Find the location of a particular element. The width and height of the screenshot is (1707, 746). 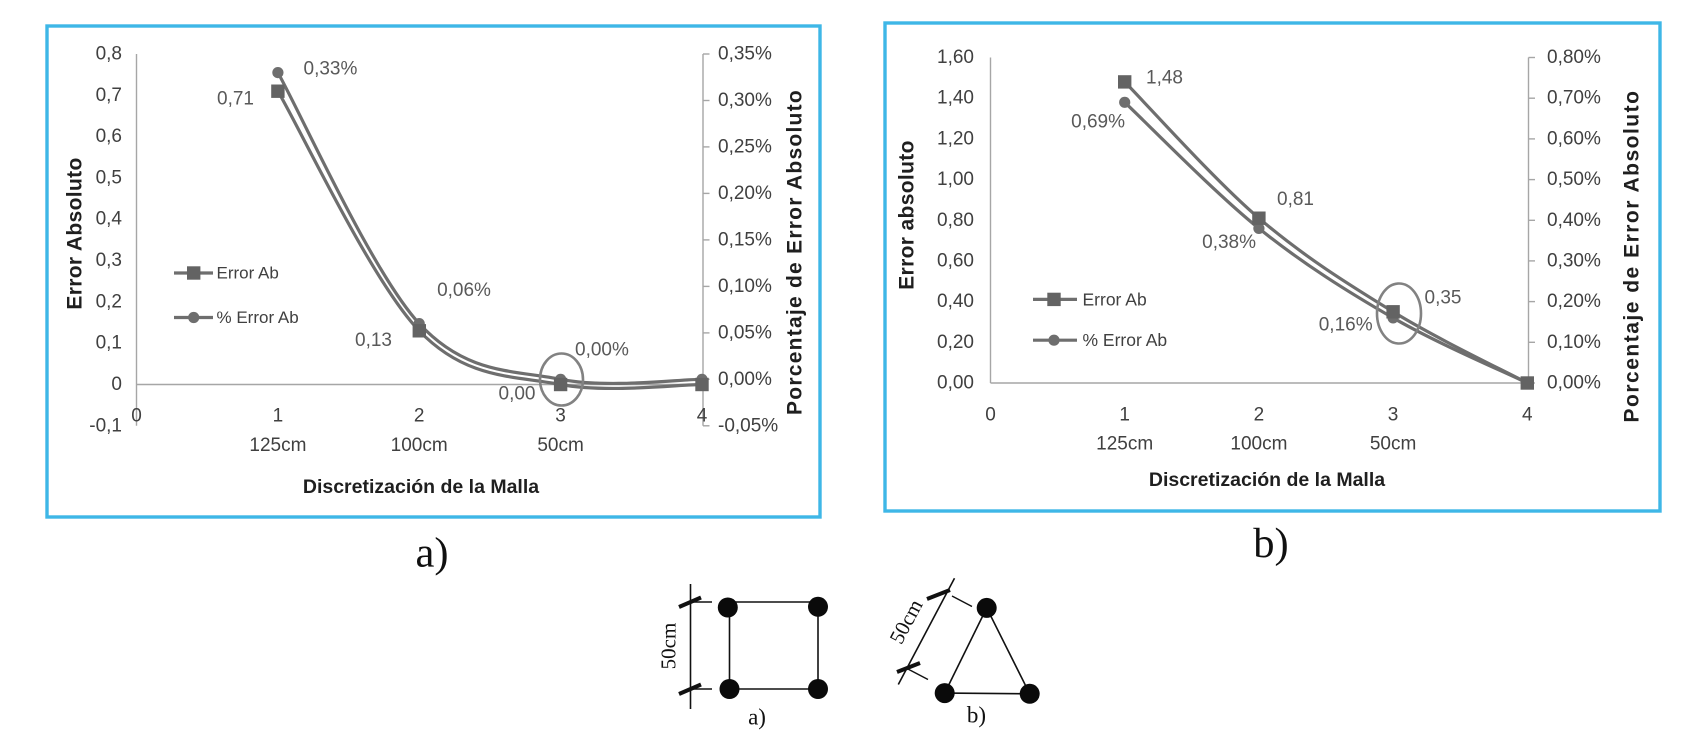

svg-text: 1,00 is located at coordinates (955, 179).